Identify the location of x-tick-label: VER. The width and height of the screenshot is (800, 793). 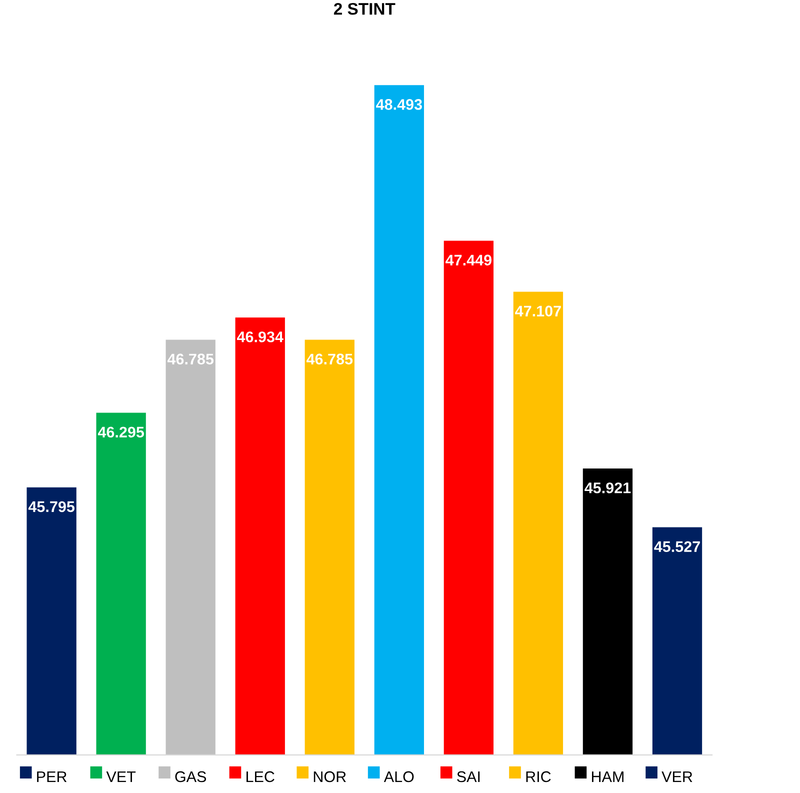
(677, 776).